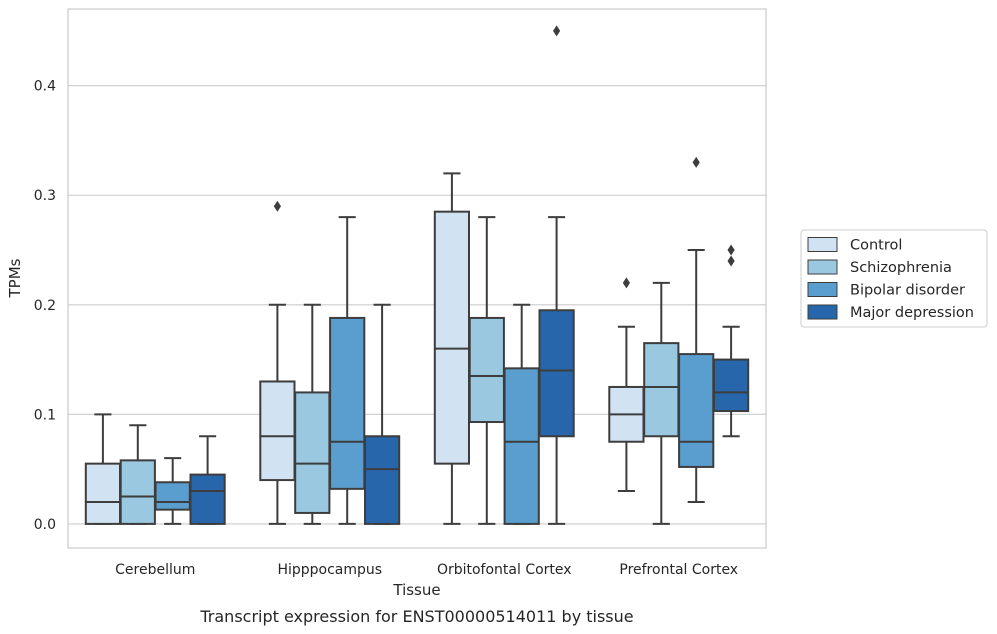 The width and height of the screenshot is (997, 634). I want to click on legend-item: Major depression, so click(890, 312).